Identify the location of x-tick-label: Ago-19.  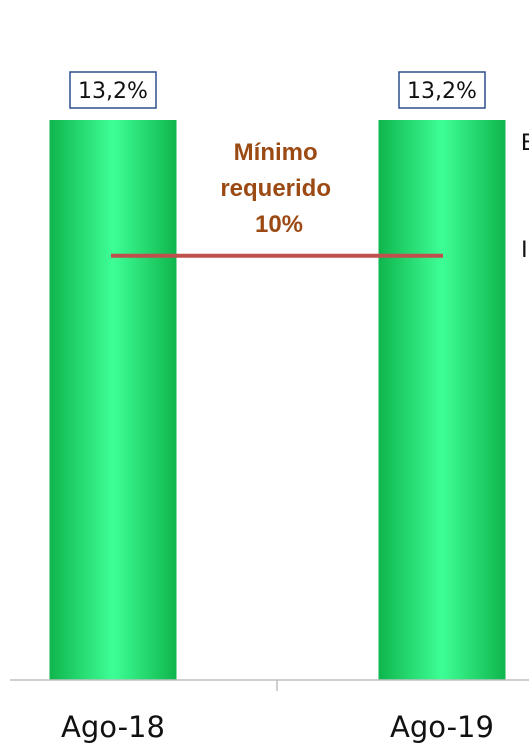
(442, 726).